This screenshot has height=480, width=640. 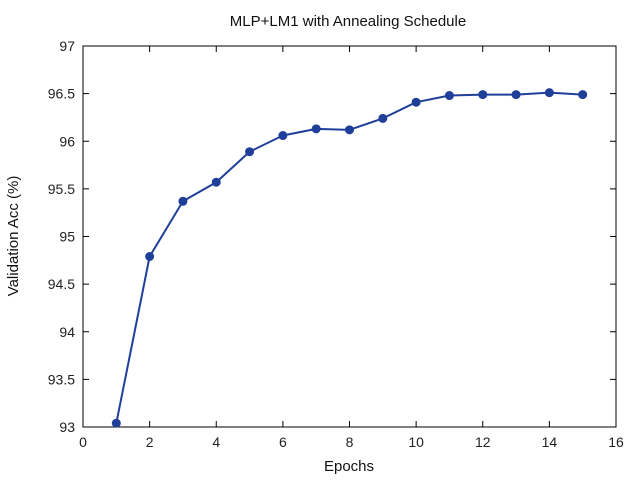 What do you see at coordinates (13, 236) in the screenshot?
I see `y-axis-label: Validation Acc (%)` at bounding box center [13, 236].